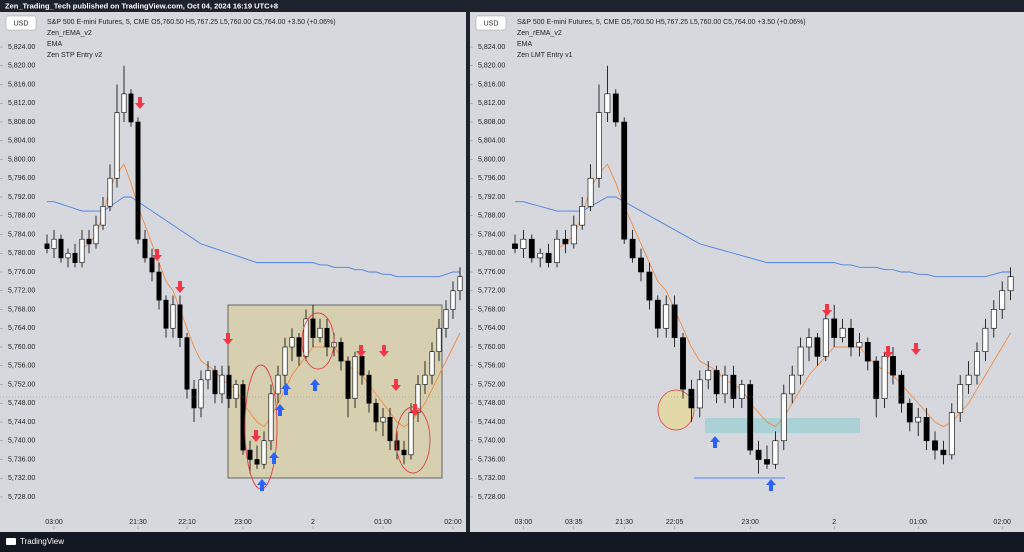 The width and height of the screenshot is (1024, 552). What do you see at coordinates (21, 478) in the screenshot?
I see `y-tick-label: 5,732.00` at bounding box center [21, 478].